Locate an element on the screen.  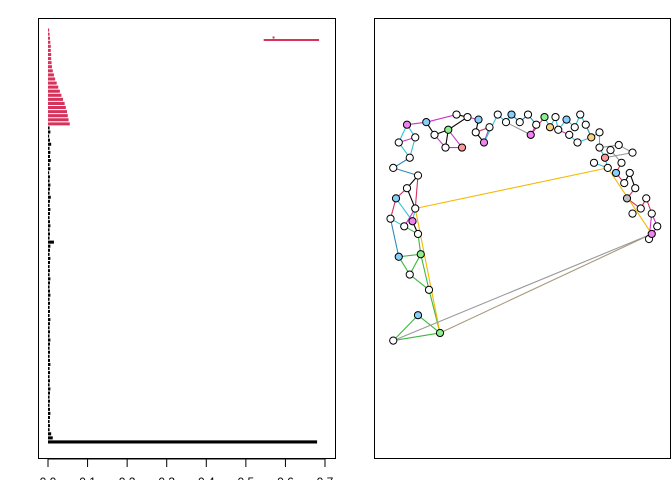
x-tick-label: 0.2 is located at coordinates (127, 477).